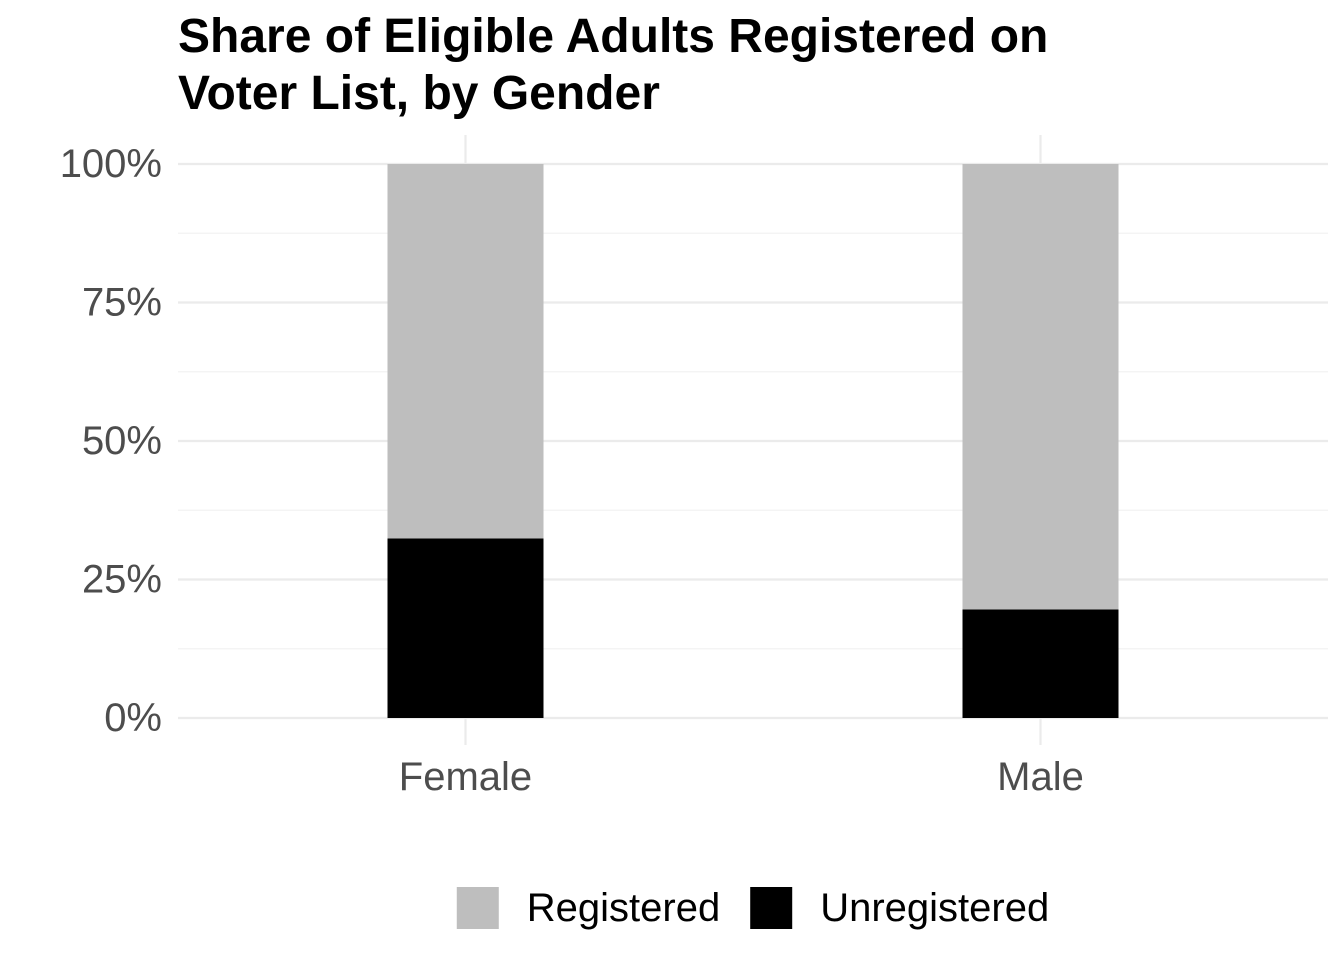 This screenshot has width=1344, height=960. Describe the element at coordinates (122, 441) in the screenshot. I see `y-tick-label: 50%` at that location.